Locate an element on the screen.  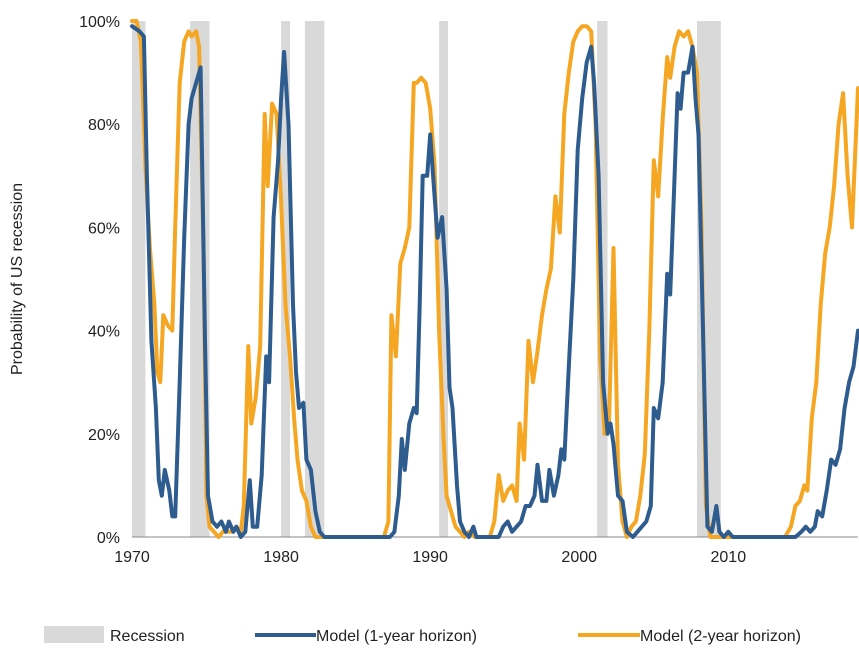
x-tick-label: 1990 is located at coordinates (430, 557).